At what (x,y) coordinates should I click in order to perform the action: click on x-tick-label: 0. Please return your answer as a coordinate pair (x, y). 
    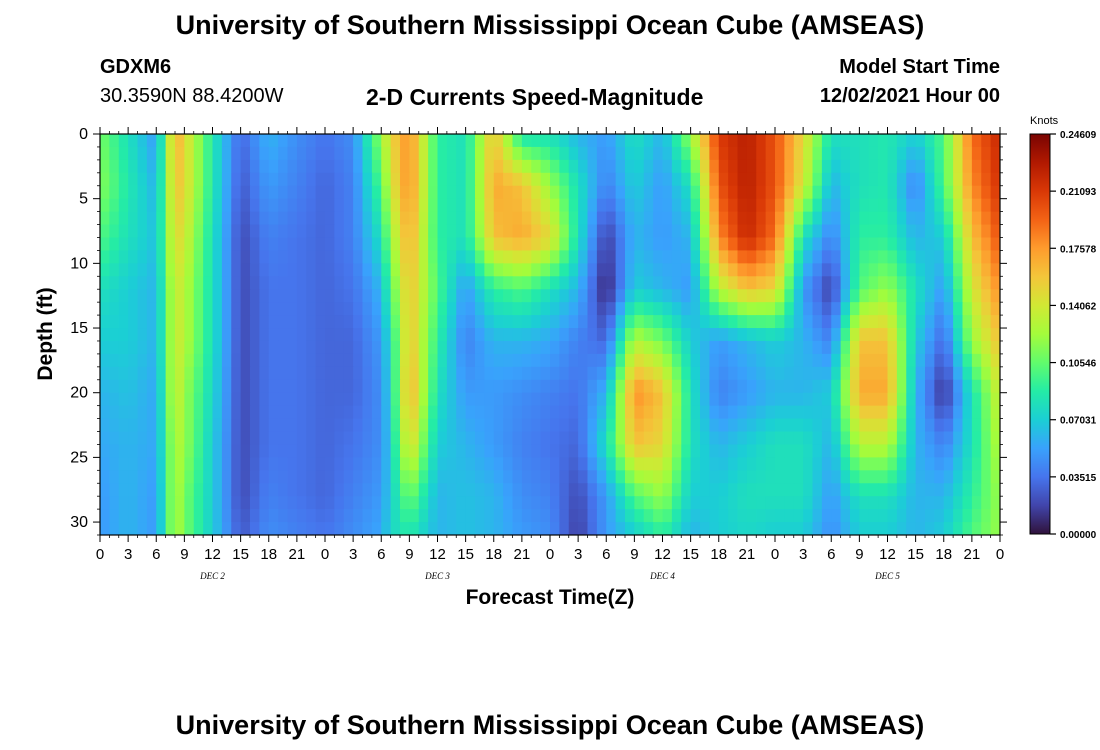
    Looking at the image, I should click on (325, 554).